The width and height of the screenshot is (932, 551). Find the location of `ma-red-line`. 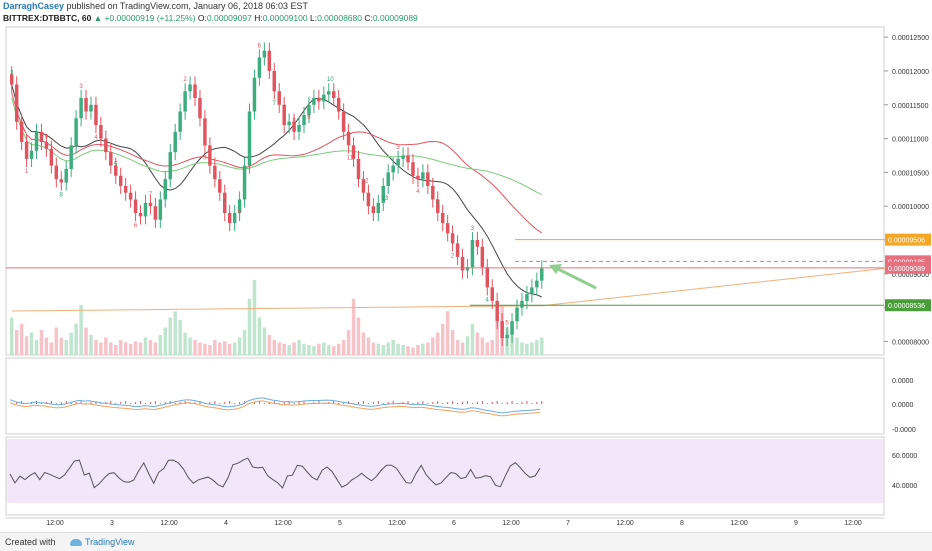

ma-red-line is located at coordinates (277, 163).